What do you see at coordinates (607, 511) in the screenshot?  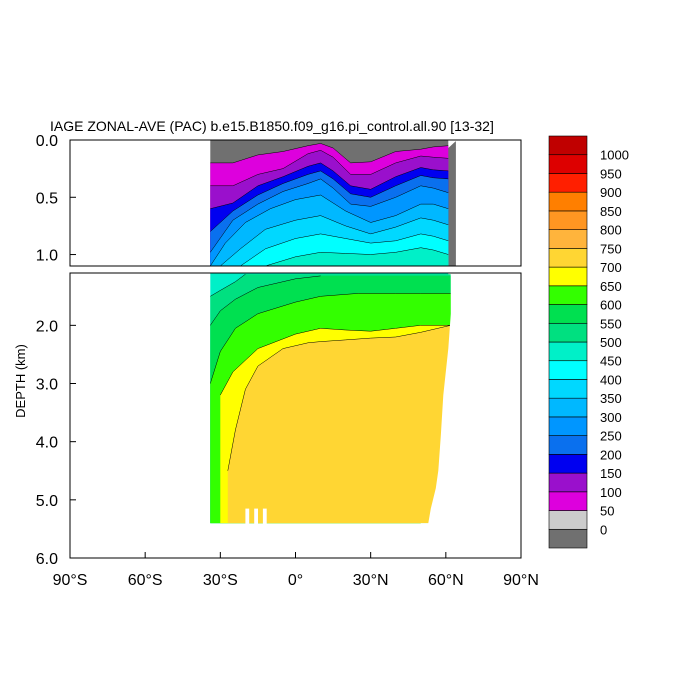 I see `colorbar-label: 50` at bounding box center [607, 511].